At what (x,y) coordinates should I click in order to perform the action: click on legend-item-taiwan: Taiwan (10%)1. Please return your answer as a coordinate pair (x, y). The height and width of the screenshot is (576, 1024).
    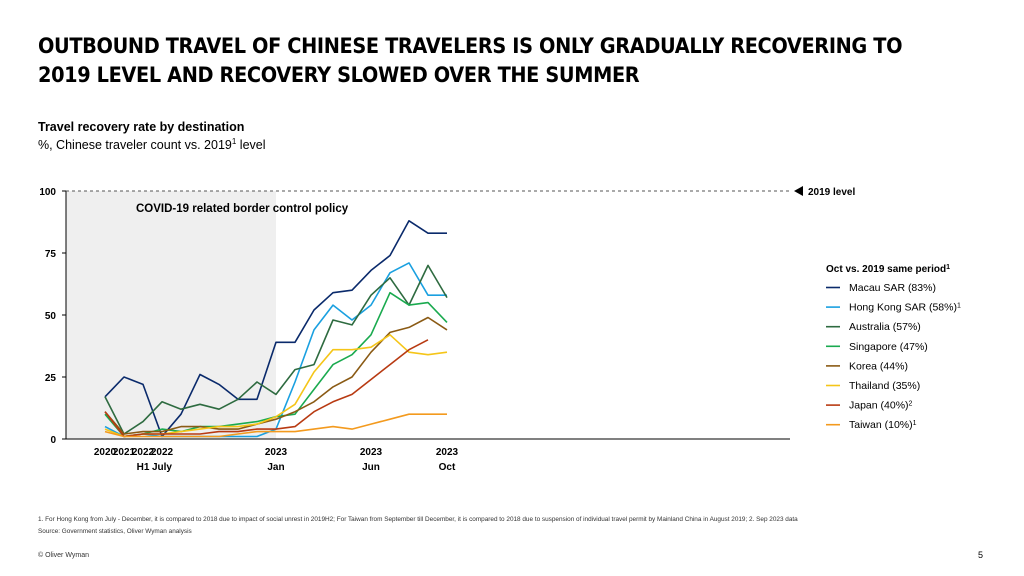
    Looking at the image, I should click on (883, 425).